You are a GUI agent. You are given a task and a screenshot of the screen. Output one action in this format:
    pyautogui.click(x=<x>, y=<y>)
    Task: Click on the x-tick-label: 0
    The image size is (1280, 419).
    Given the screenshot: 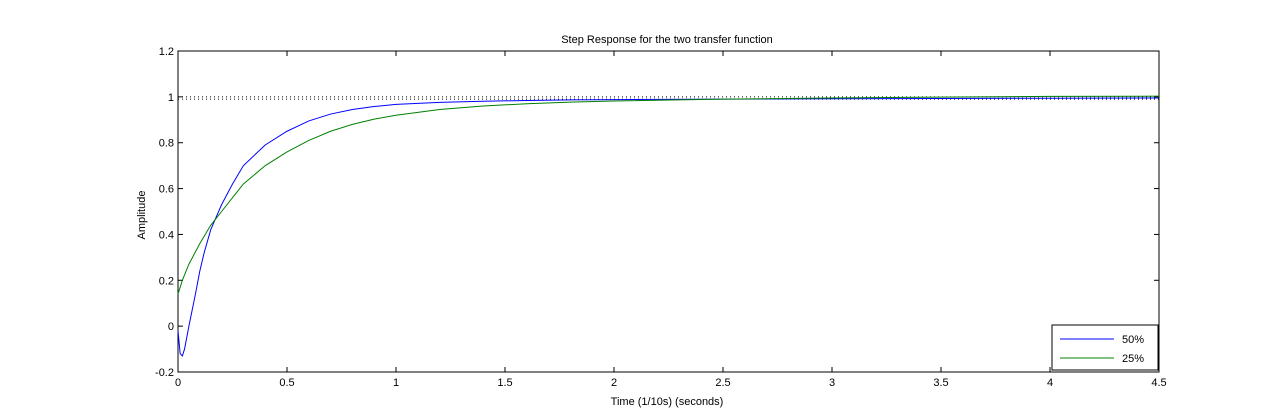 What is the action you would take?
    pyautogui.click(x=178, y=383)
    